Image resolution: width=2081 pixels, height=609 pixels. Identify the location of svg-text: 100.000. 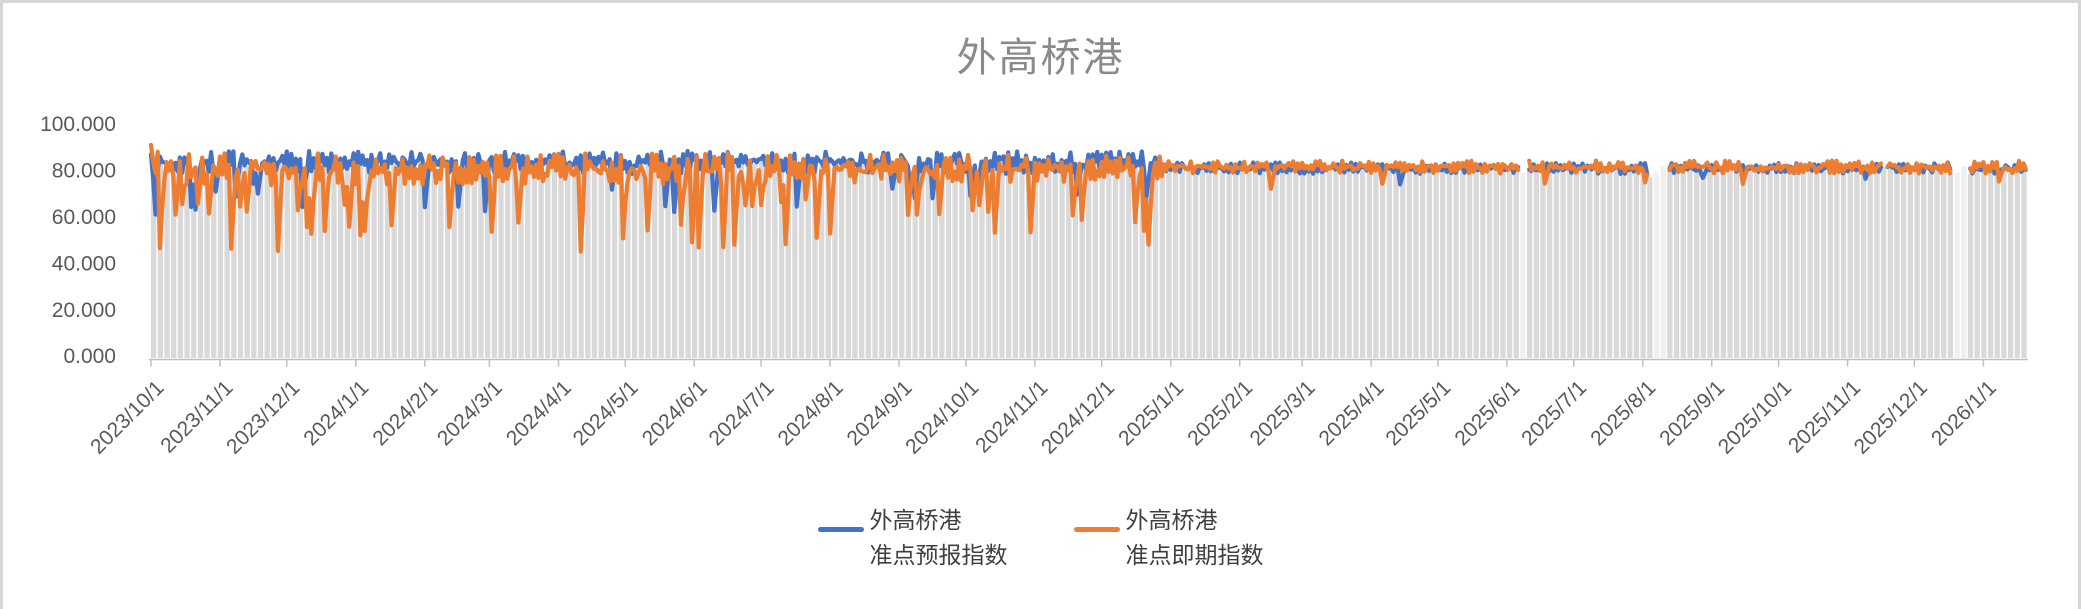
(78, 124).